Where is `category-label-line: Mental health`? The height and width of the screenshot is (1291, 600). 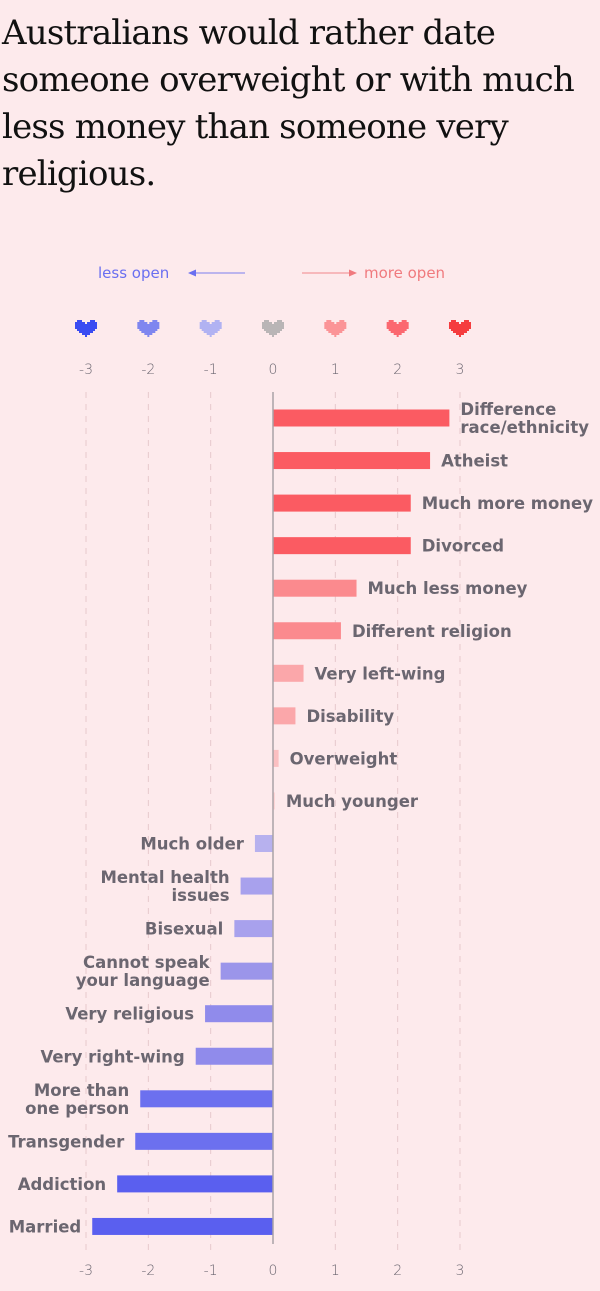 category-label-line: Mental health is located at coordinates (164, 877).